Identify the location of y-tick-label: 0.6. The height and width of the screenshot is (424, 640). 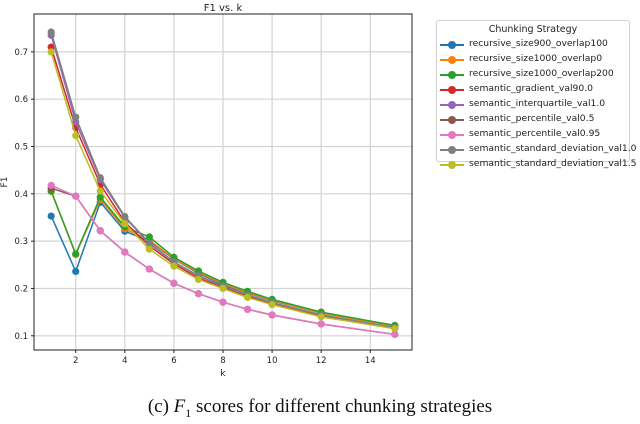
(21, 100).